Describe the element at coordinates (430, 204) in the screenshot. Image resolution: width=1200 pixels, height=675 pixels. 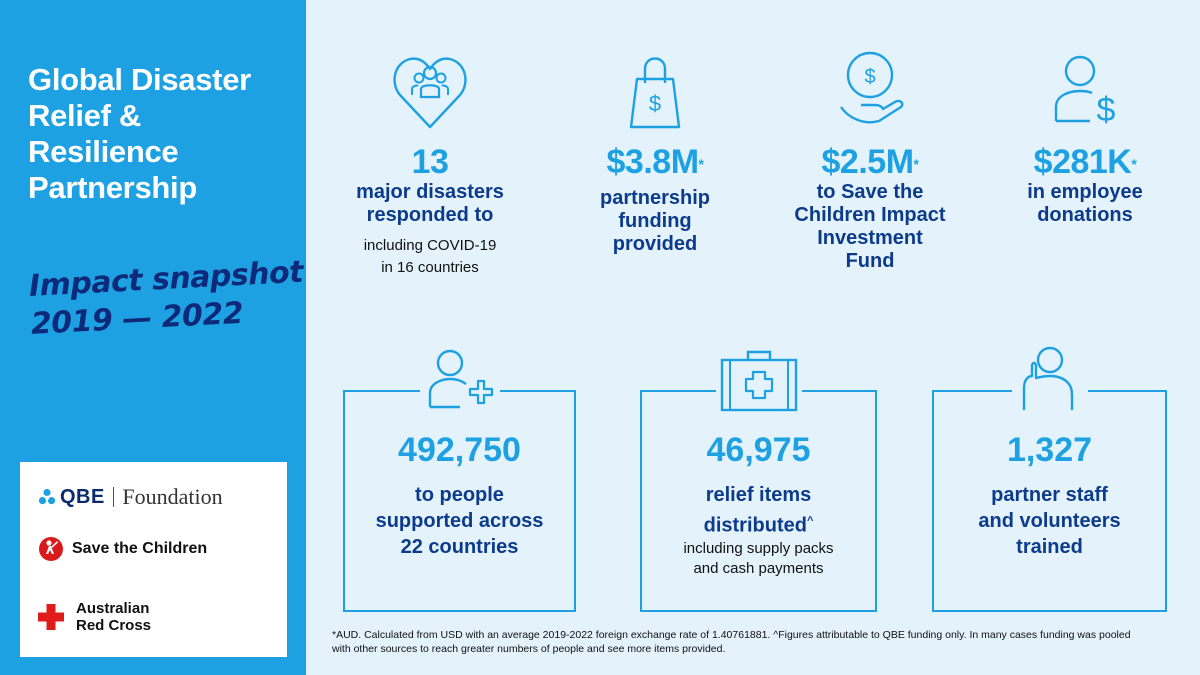
I see `stat-label: major disasters responded to` at that location.